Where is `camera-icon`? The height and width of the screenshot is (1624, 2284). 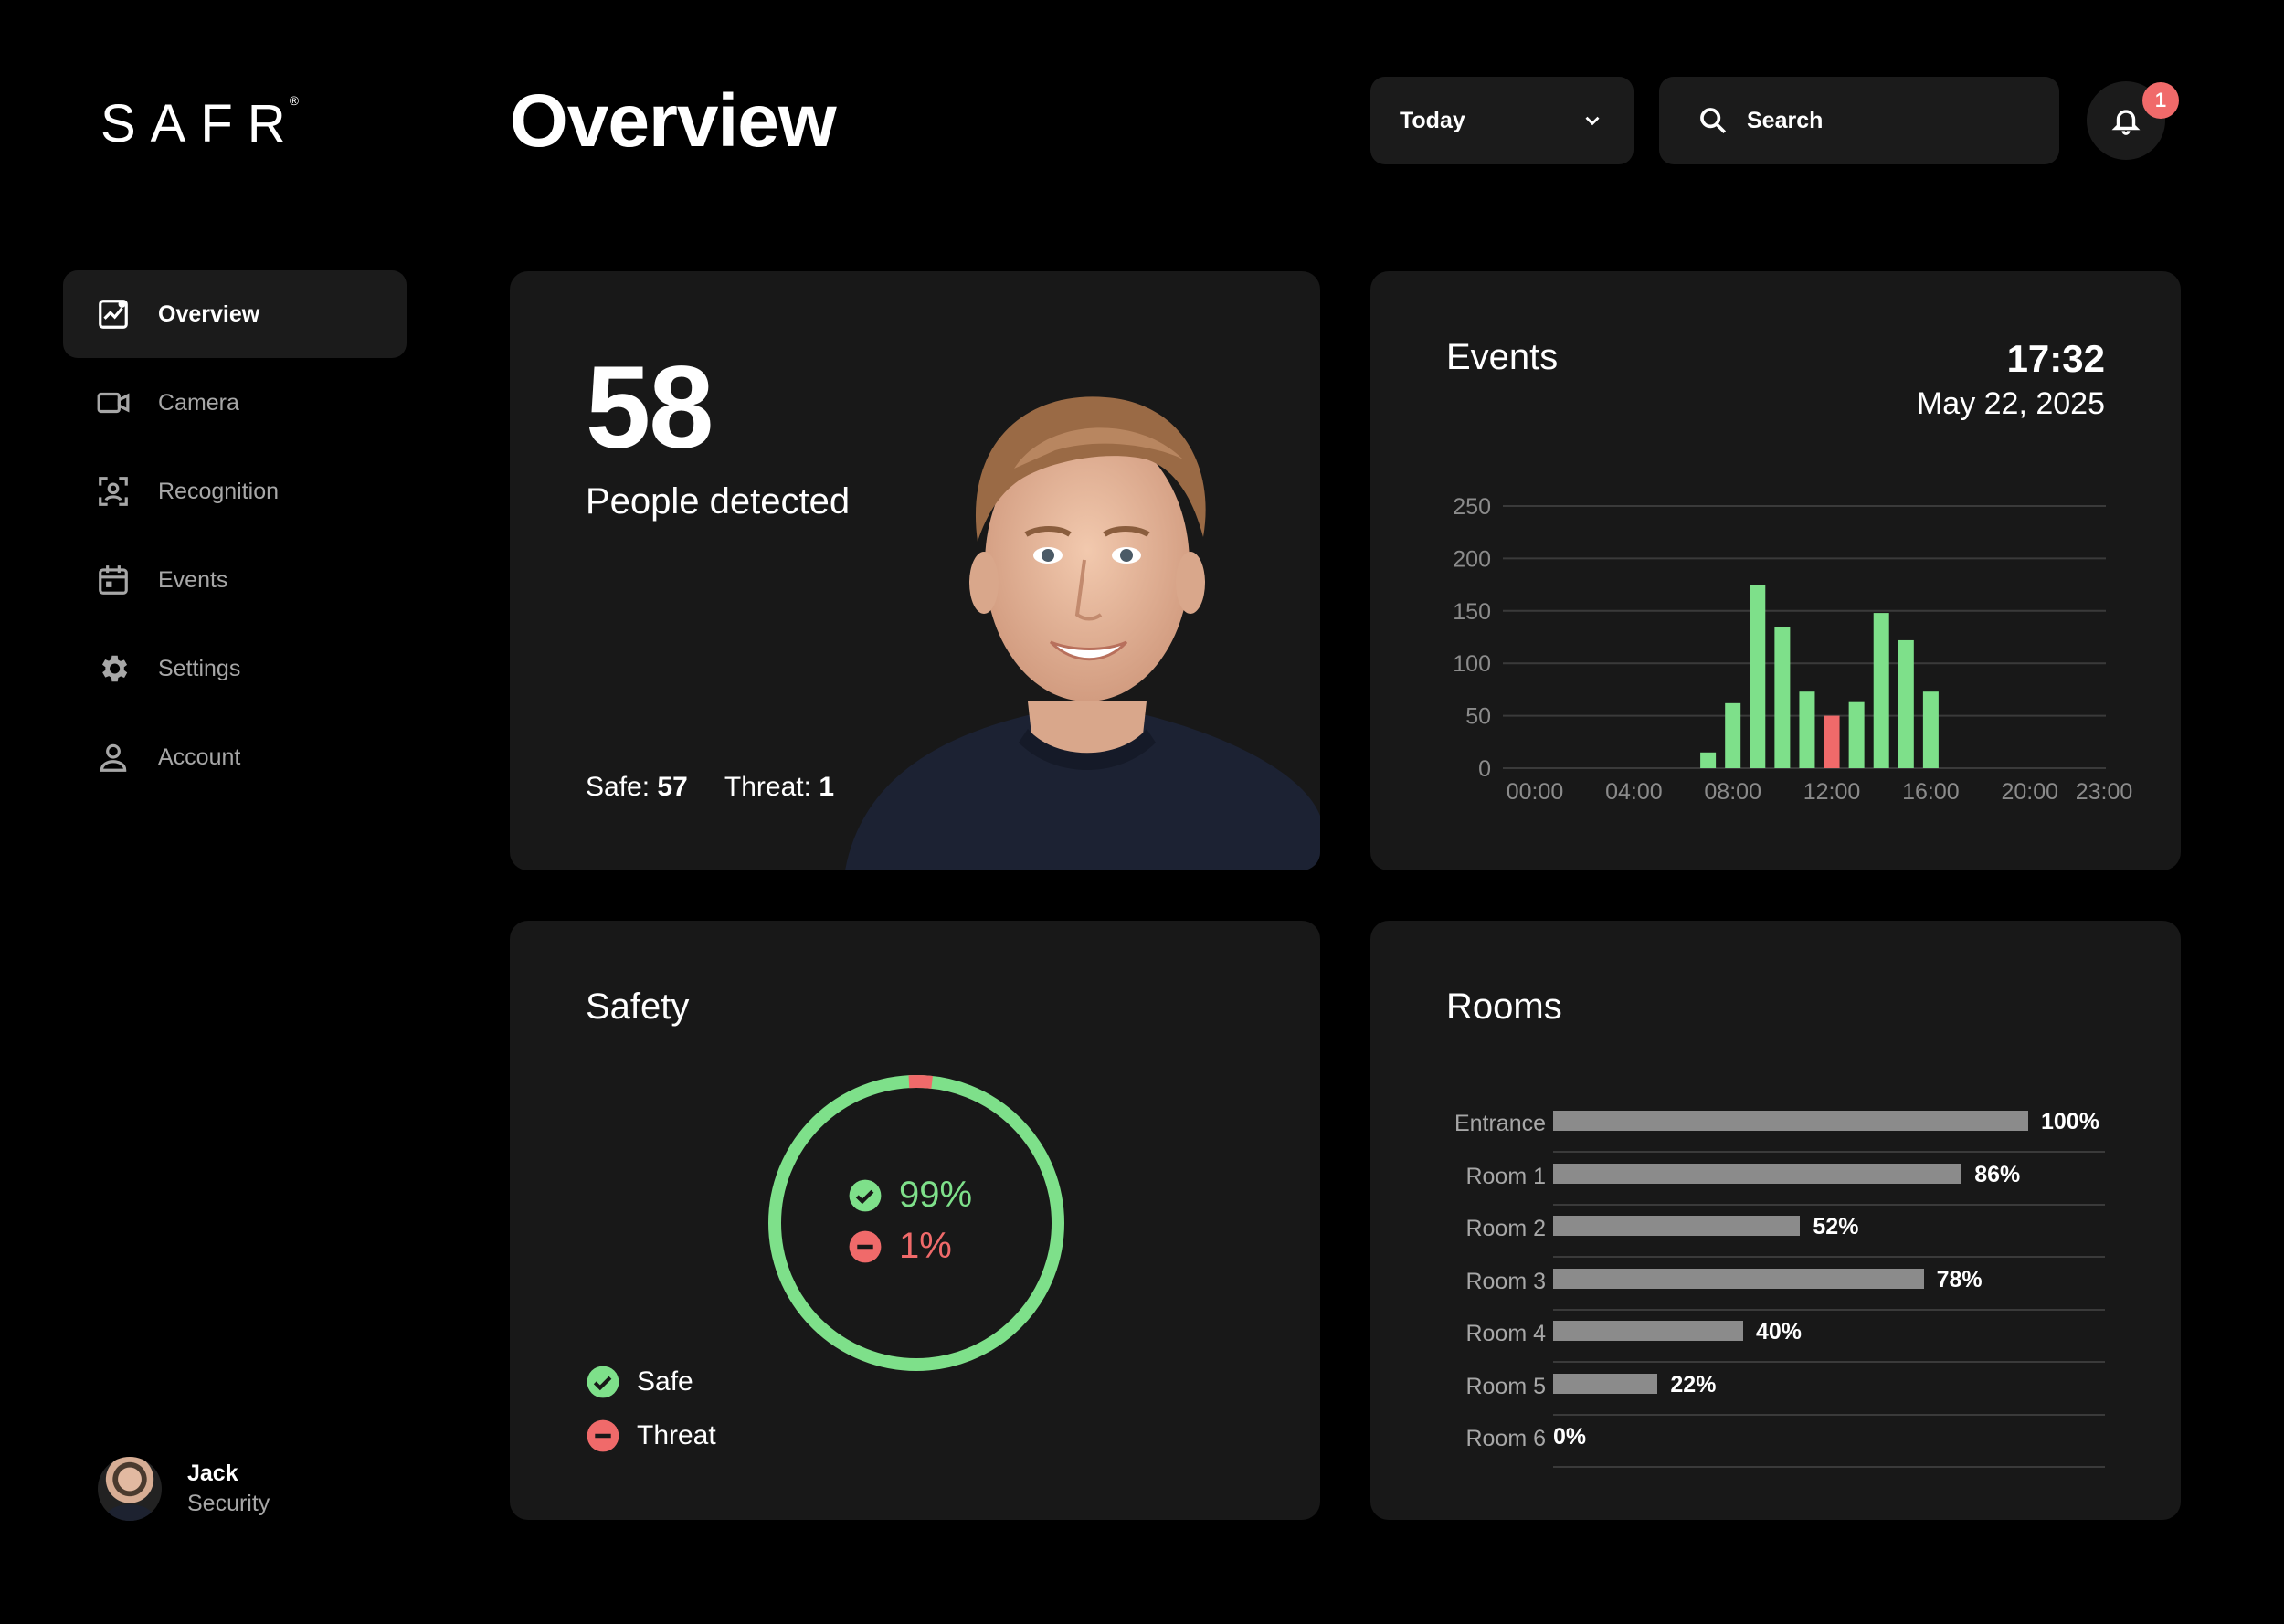
camera-icon is located at coordinates (113, 402).